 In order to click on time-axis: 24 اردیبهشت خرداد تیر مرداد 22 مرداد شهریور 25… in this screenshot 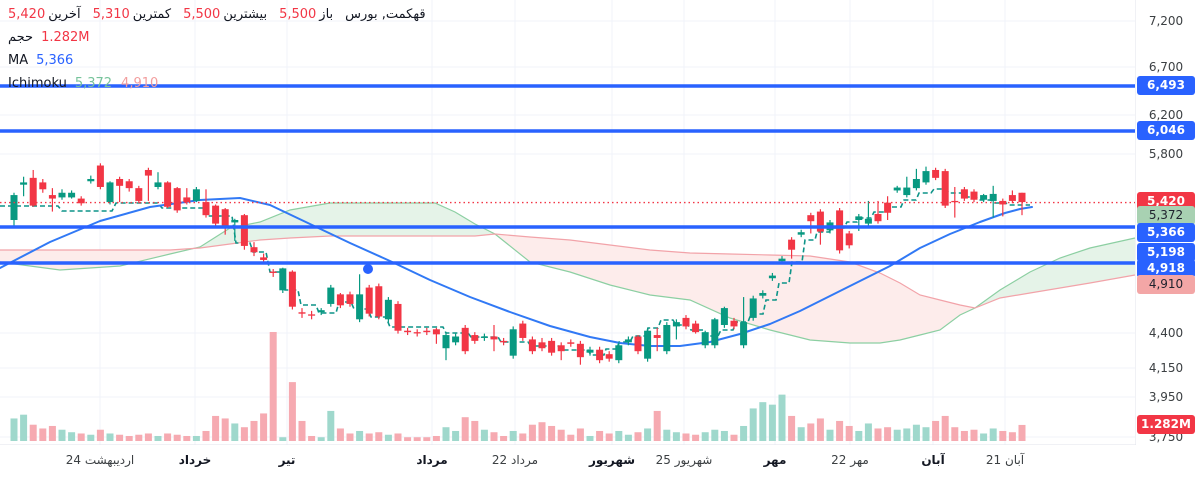, I will do `click(601, 461)`.